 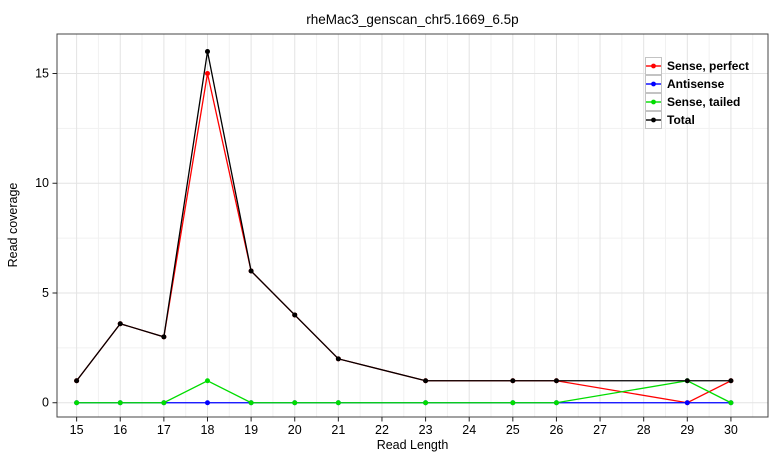 I want to click on legend-item: Antisense, so click(x=697, y=83).